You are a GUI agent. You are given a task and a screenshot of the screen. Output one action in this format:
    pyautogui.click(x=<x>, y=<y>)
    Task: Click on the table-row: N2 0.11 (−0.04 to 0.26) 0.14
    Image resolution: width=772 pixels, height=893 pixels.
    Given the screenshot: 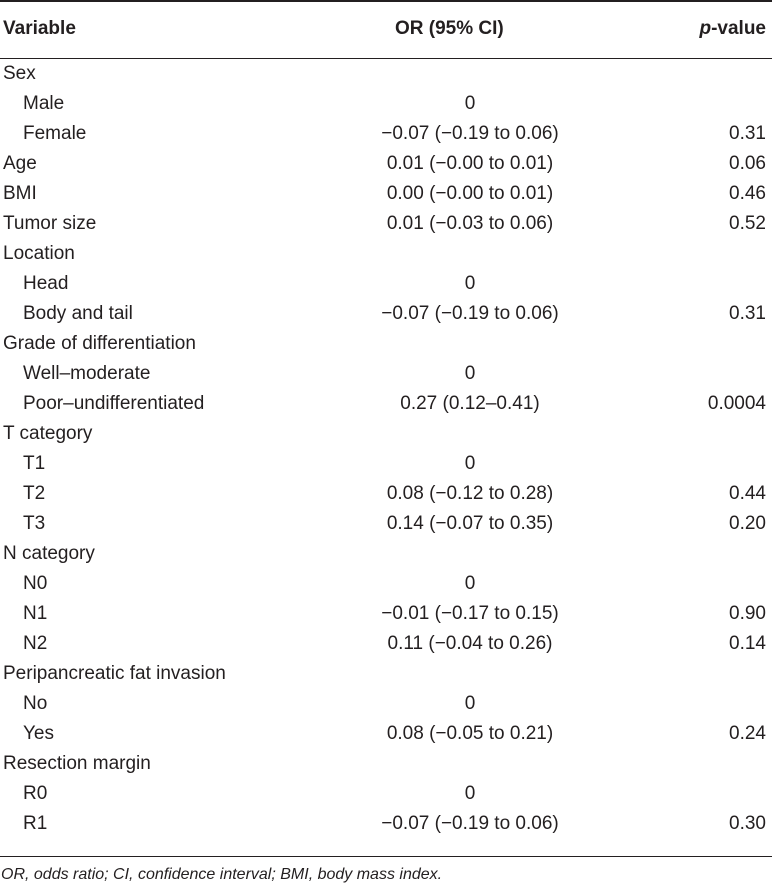 What is the action you would take?
    pyautogui.click(x=386, y=644)
    